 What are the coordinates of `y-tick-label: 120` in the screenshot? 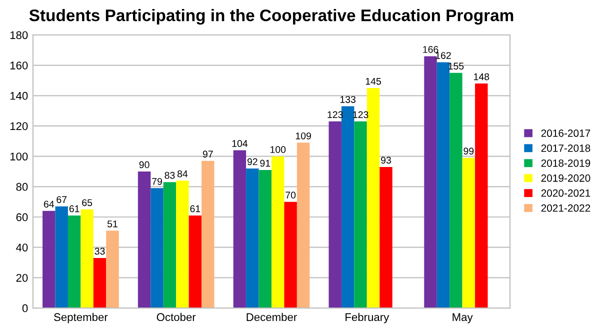 It's located at (19, 126).